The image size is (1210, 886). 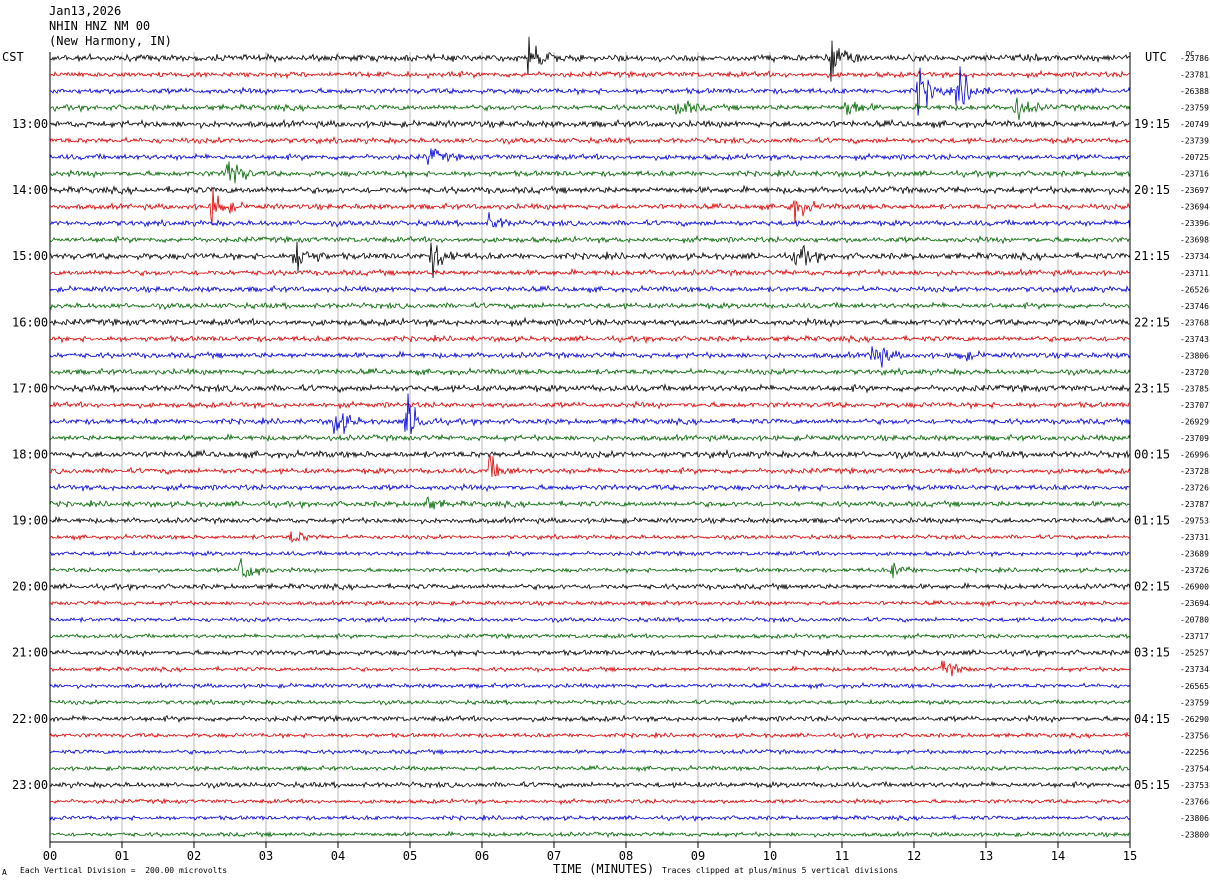 What do you see at coordinates (1156, 57) in the screenshot?
I see `right-timezone-label: UTC` at bounding box center [1156, 57].